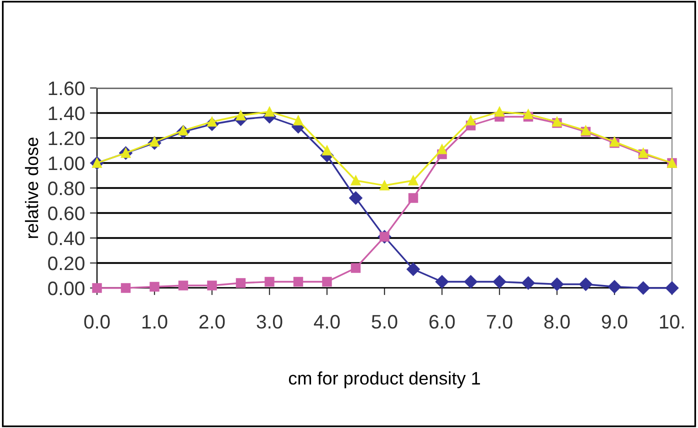  What do you see at coordinates (327, 321) in the screenshot?
I see `x-tick-label: 4.0` at bounding box center [327, 321].